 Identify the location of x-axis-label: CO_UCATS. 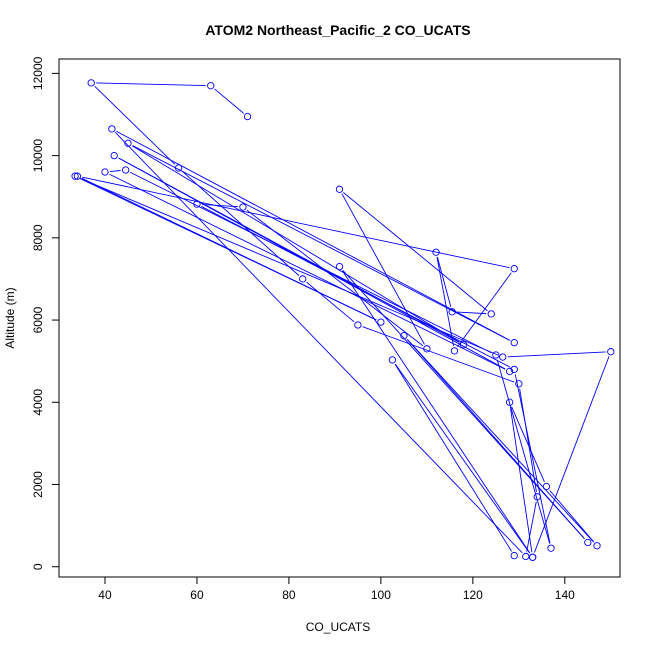
(338, 627).